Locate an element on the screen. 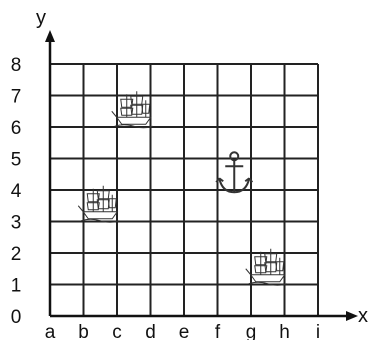 This screenshot has width=371, height=340. x-axis-label: f is located at coordinates (218, 331).